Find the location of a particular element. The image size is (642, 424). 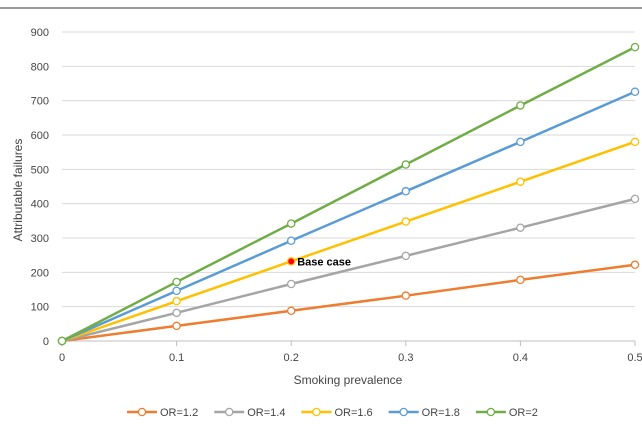

y-axis-ticks: 0 100 200 300 400 500 600 700 800 900 is located at coordinates (40, 187).